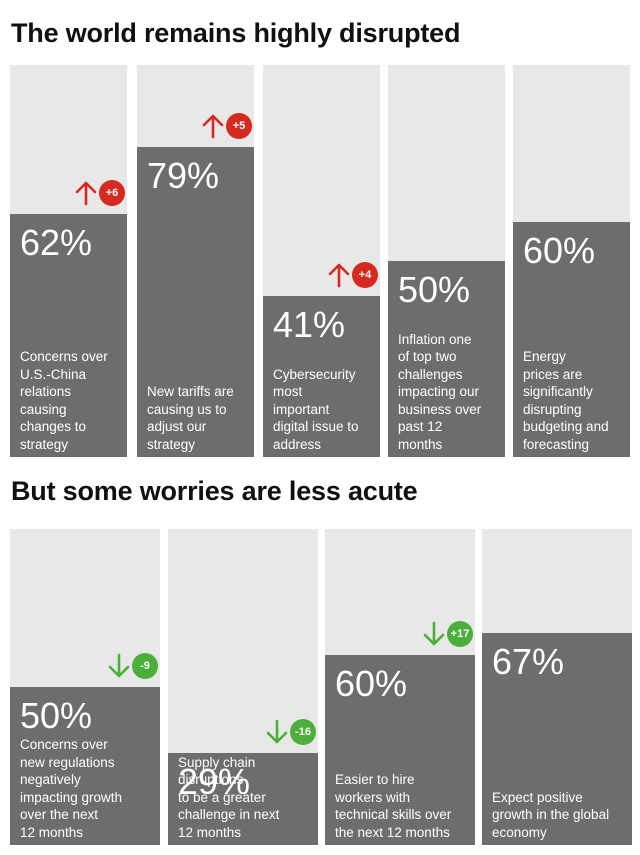 This screenshot has height=855, width=640. What do you see at coordinates (309, 324) in the screenshot?
I see `bar-value-label: 41%` at bounding box center [309, 324].